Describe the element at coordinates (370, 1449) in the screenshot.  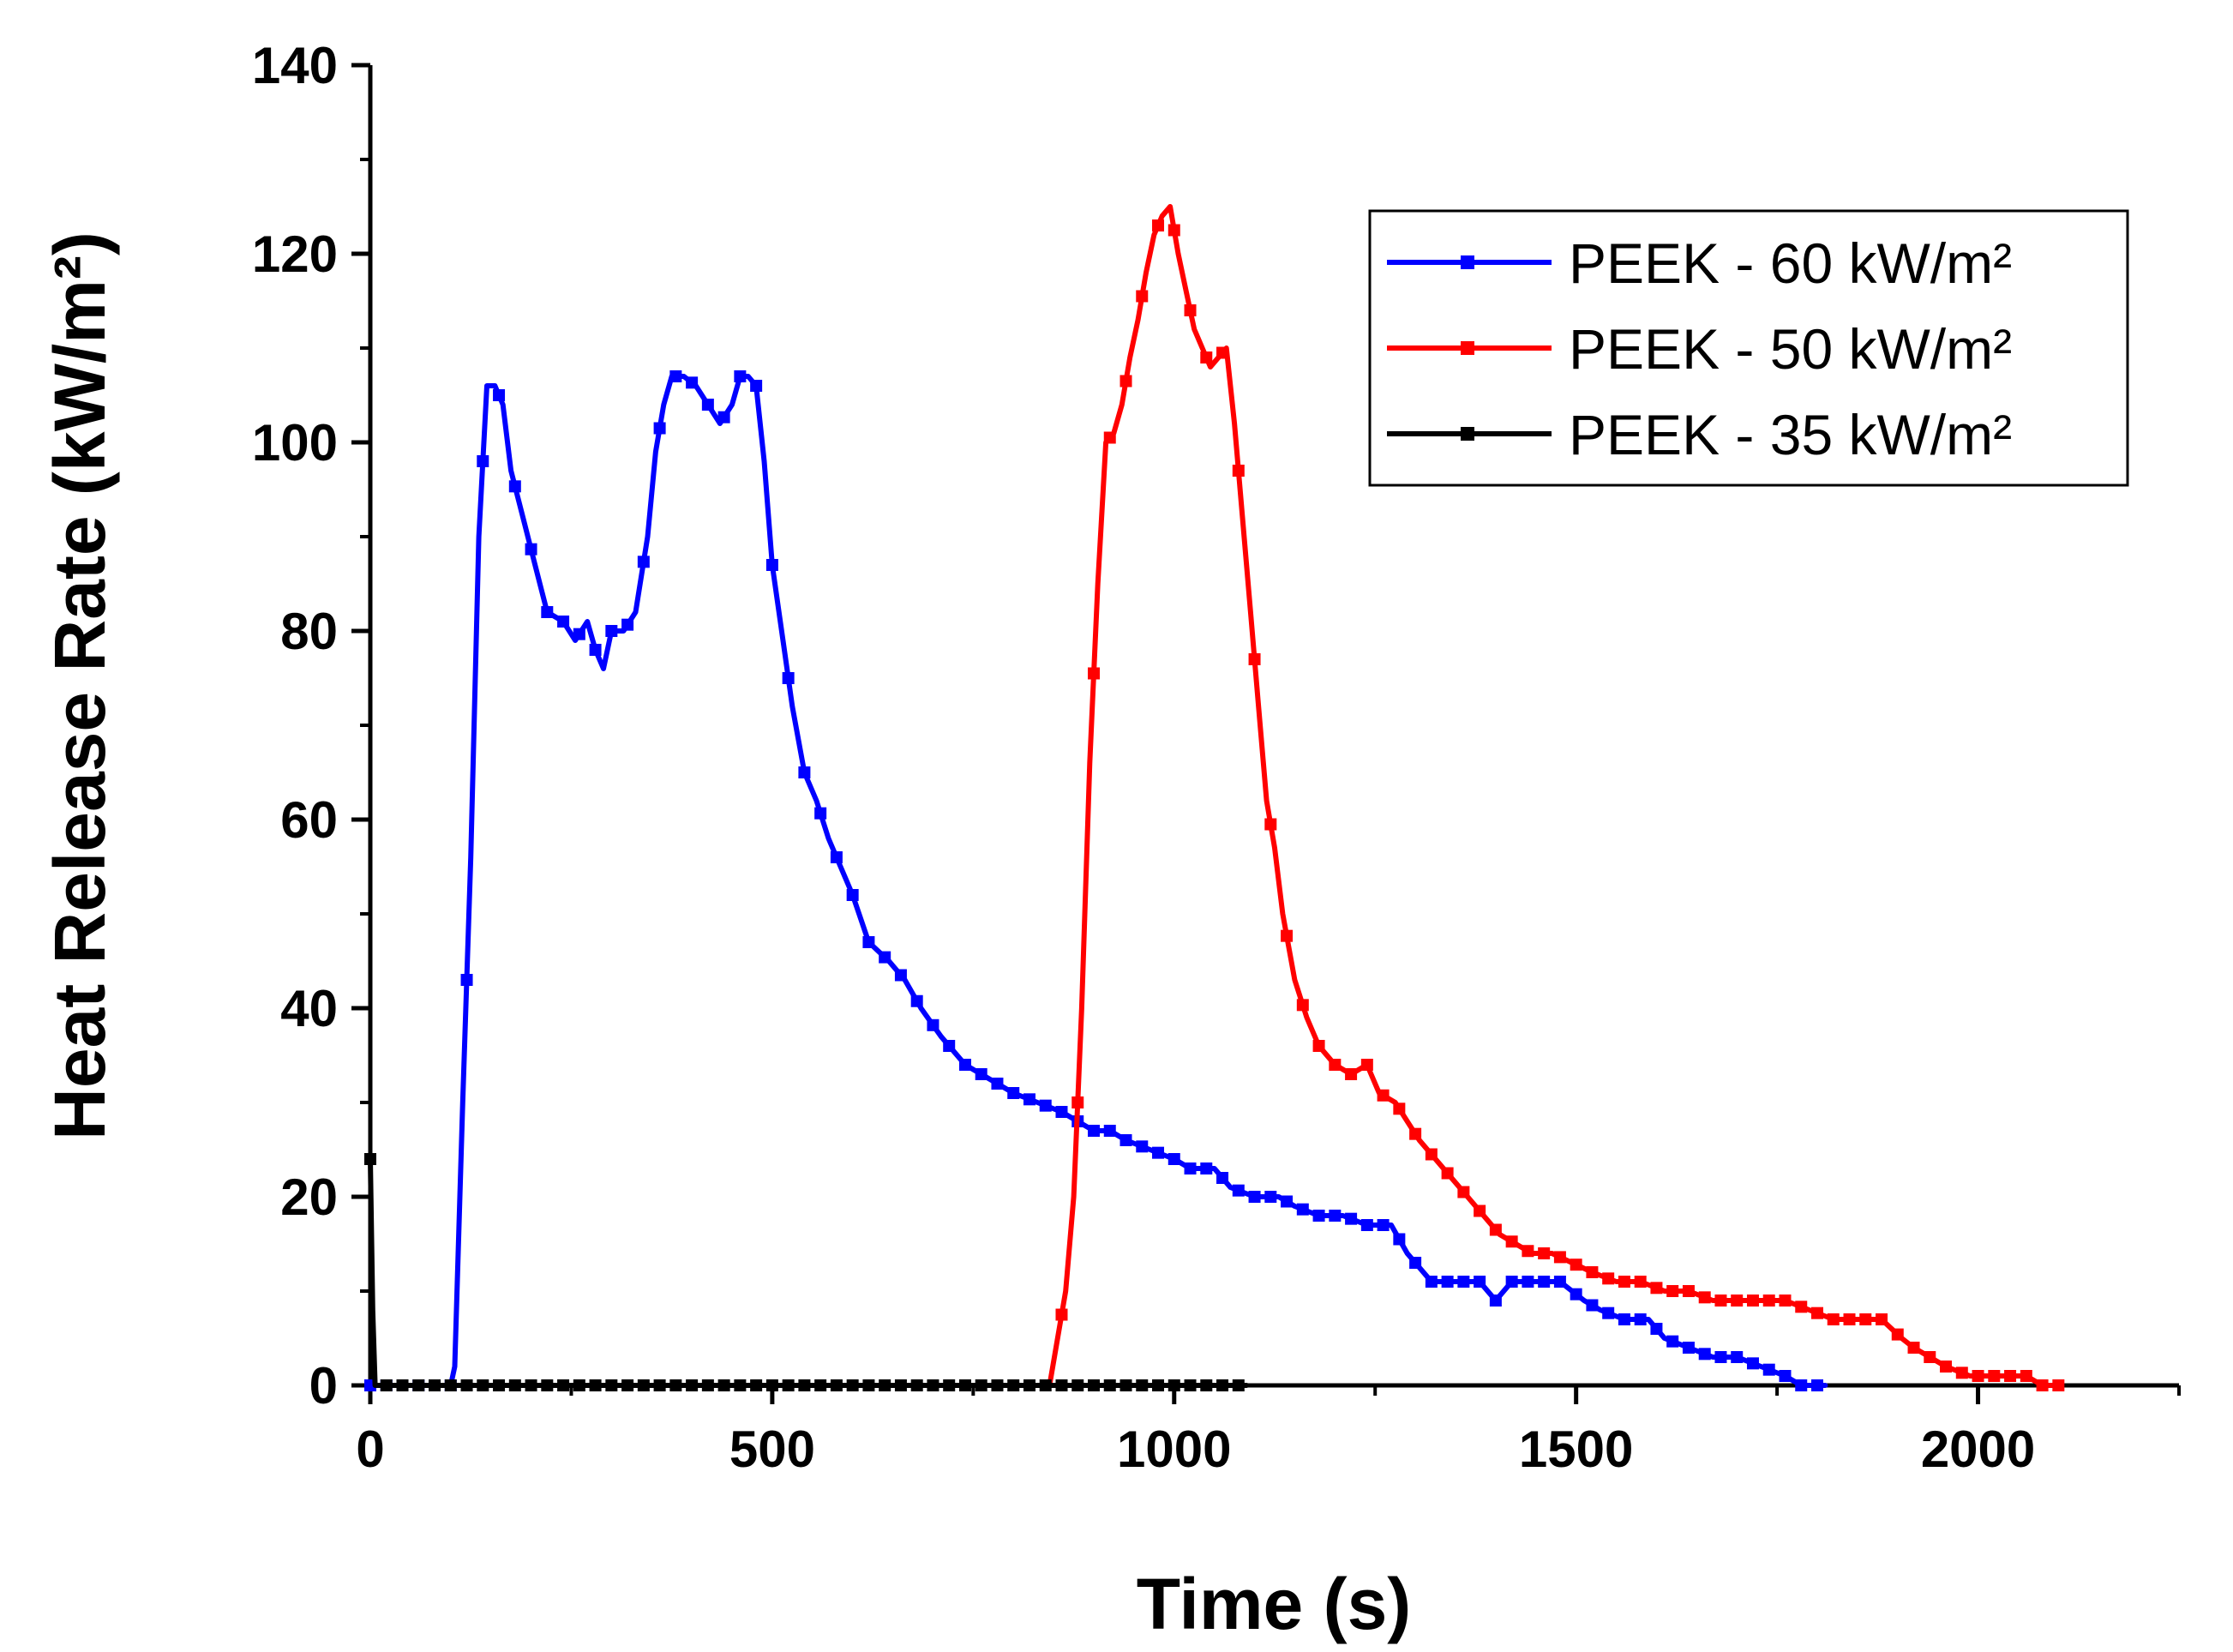
I see `x-tick-label: 0` at that location.